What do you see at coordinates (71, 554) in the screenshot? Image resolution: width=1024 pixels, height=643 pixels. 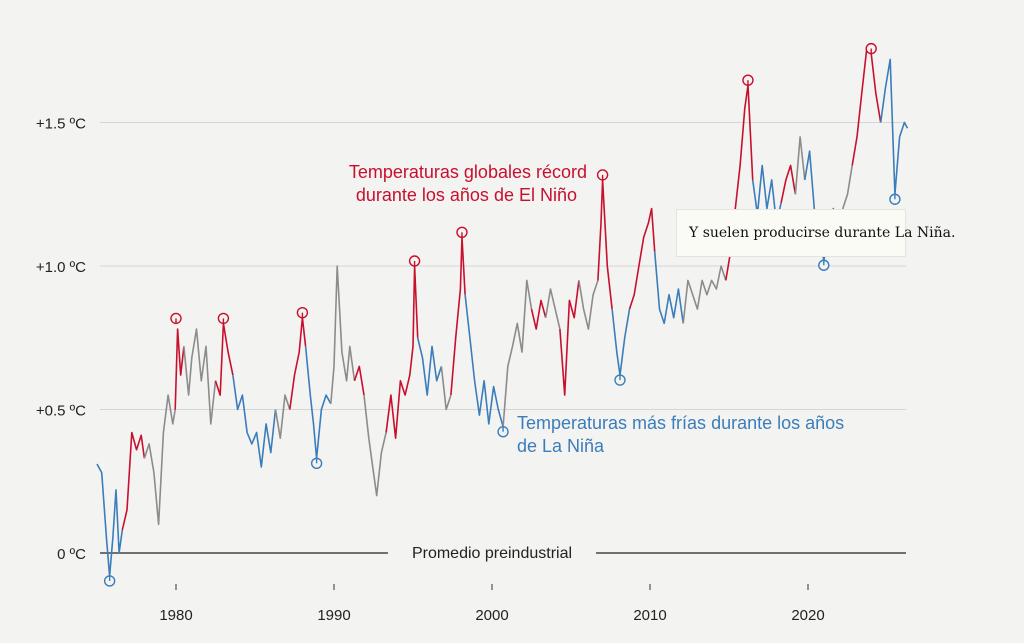 I see `y-tick-label: 0 ºC` at bounding box center [71, 554].